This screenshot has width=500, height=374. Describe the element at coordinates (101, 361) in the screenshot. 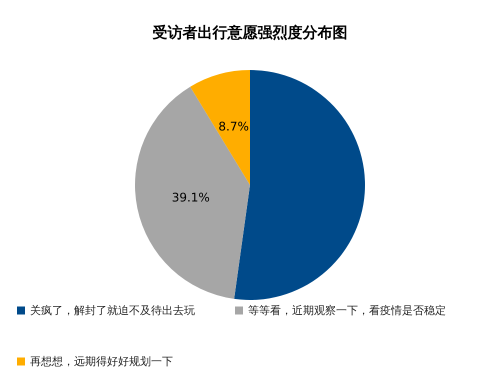

I see `legend-label: 再想想，远期得好好规划一下` at that location.